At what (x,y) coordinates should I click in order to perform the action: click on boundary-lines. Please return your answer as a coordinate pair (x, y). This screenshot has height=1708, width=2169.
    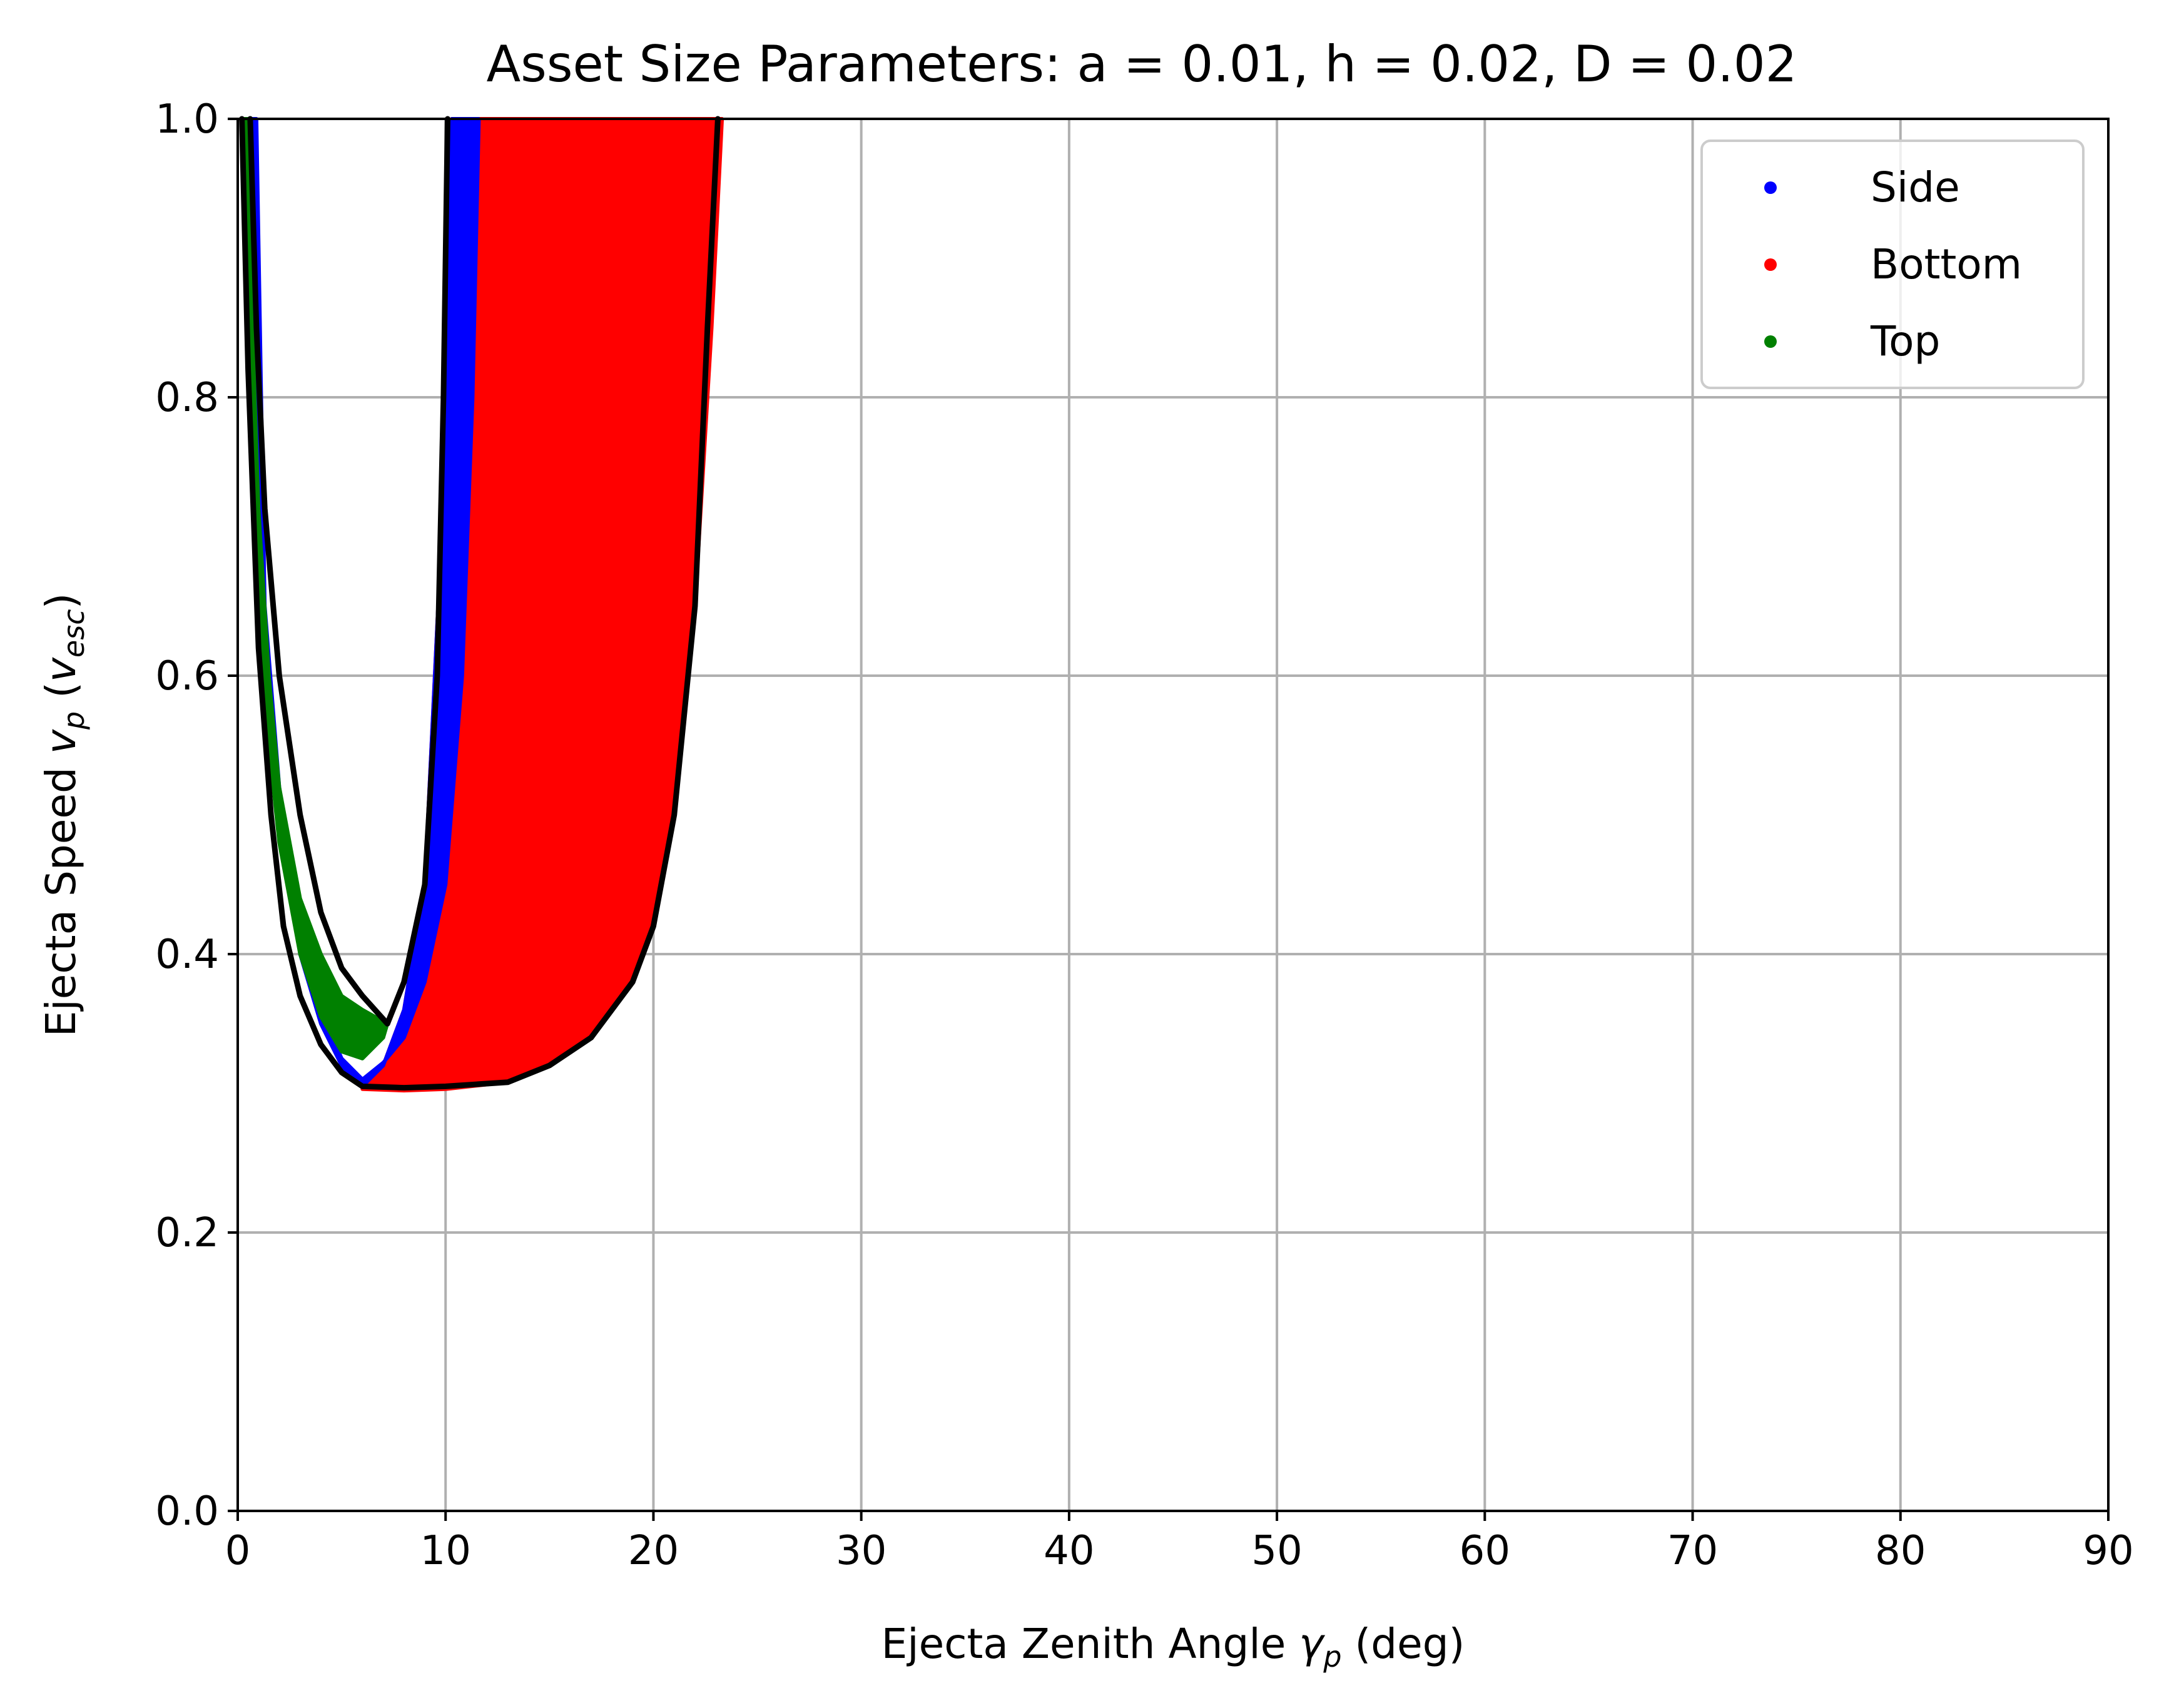
    Looking at the image, I should click on (480, 603).